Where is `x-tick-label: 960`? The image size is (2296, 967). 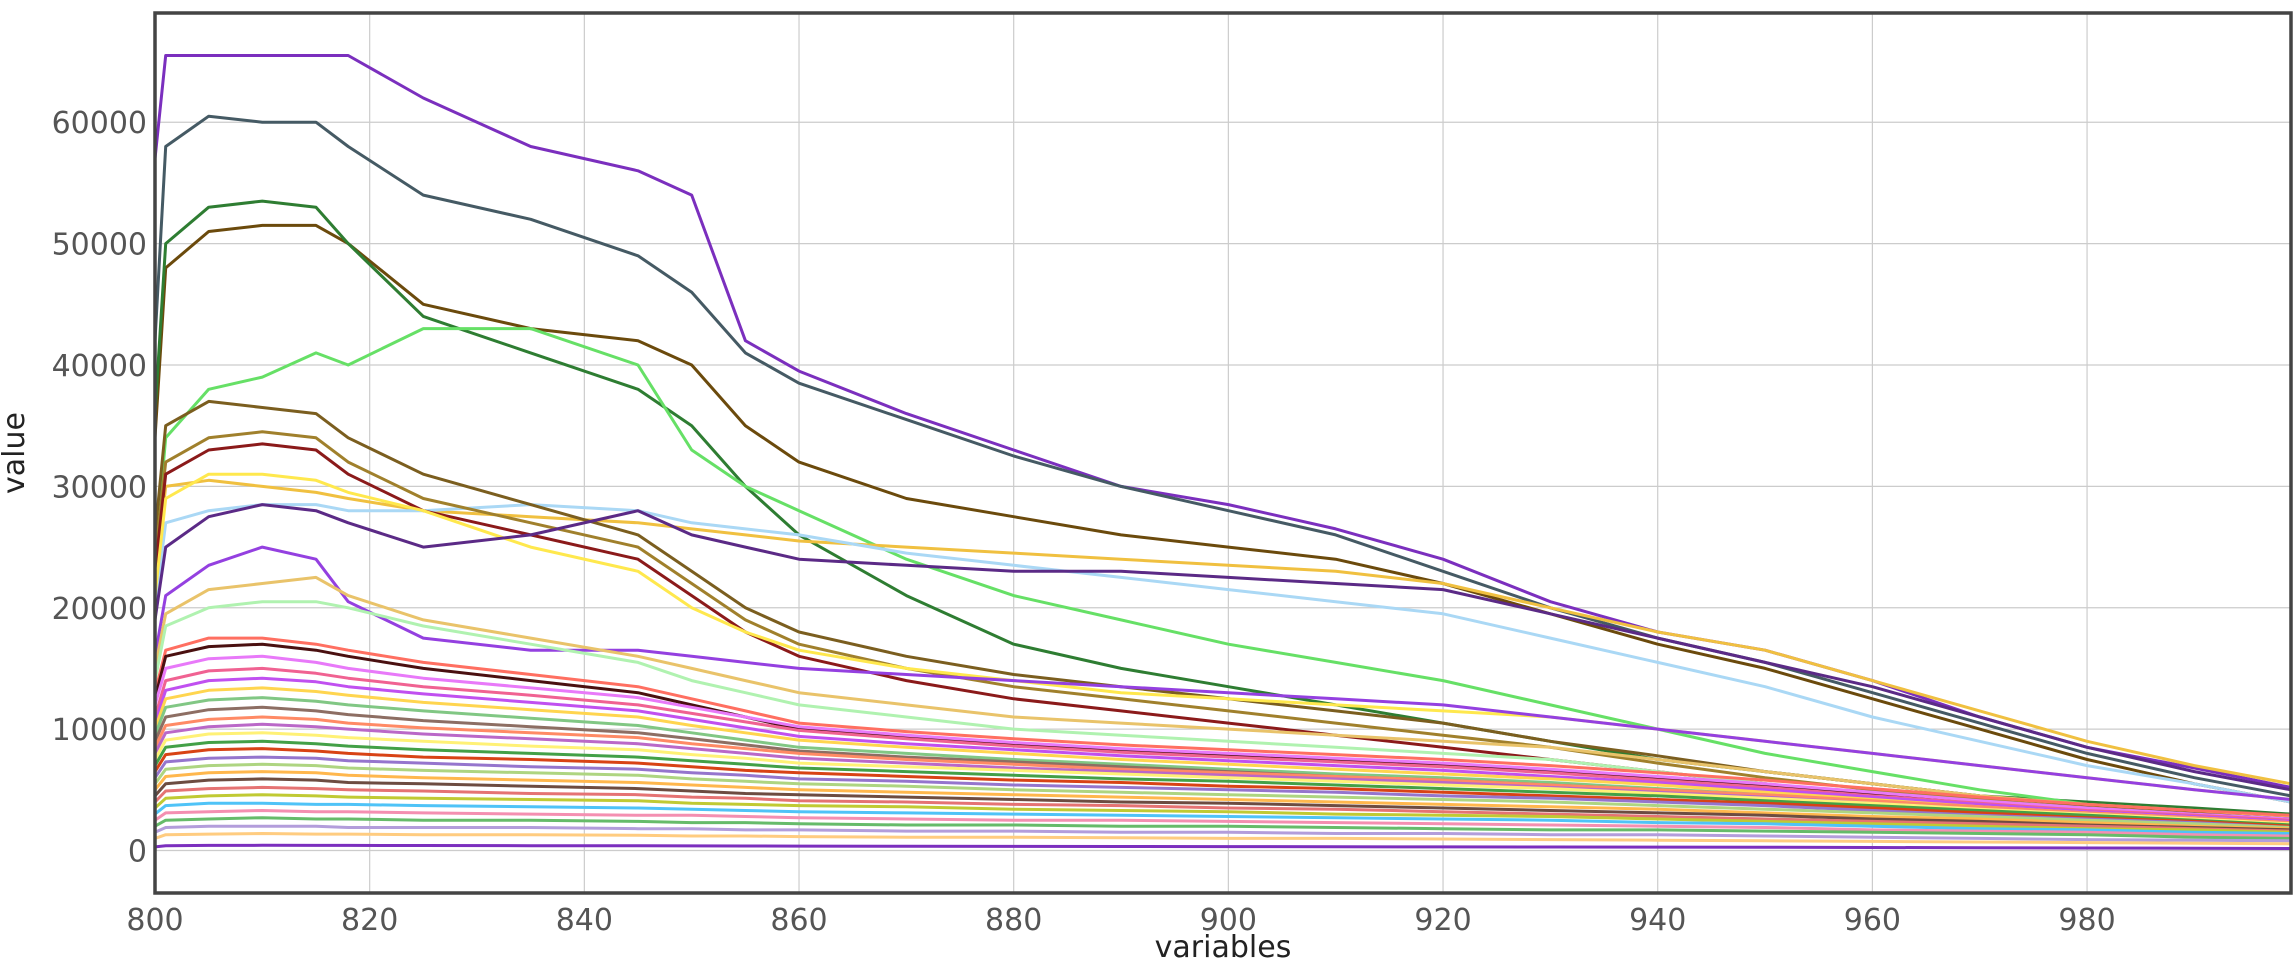
x-tick-label: 960 is located at coordinates (1872, 920).